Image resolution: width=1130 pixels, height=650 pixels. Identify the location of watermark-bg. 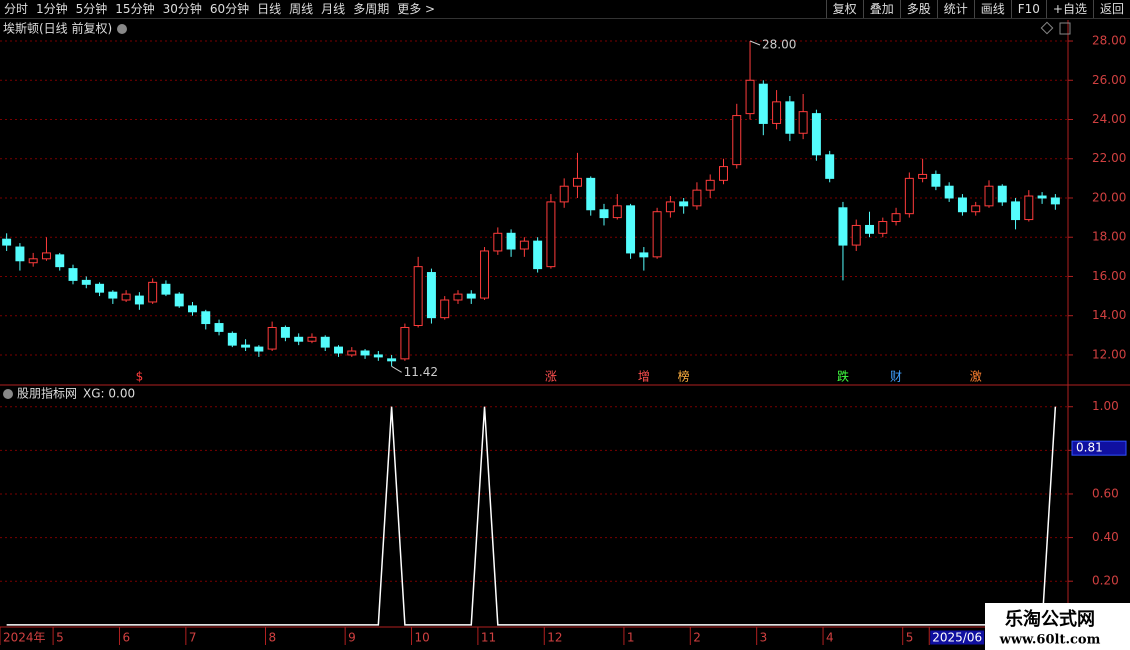
(1057, 626).